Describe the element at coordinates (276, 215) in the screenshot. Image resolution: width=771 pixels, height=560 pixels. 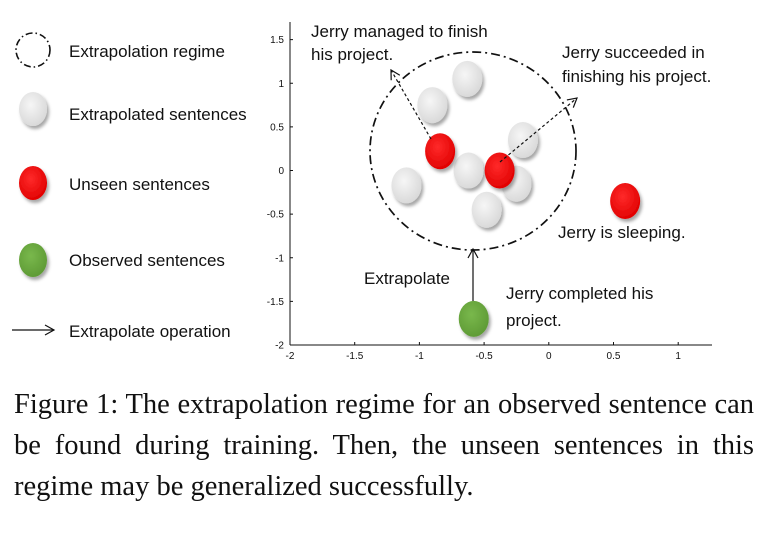
I see `y-tick-label: -0.5` at that location.